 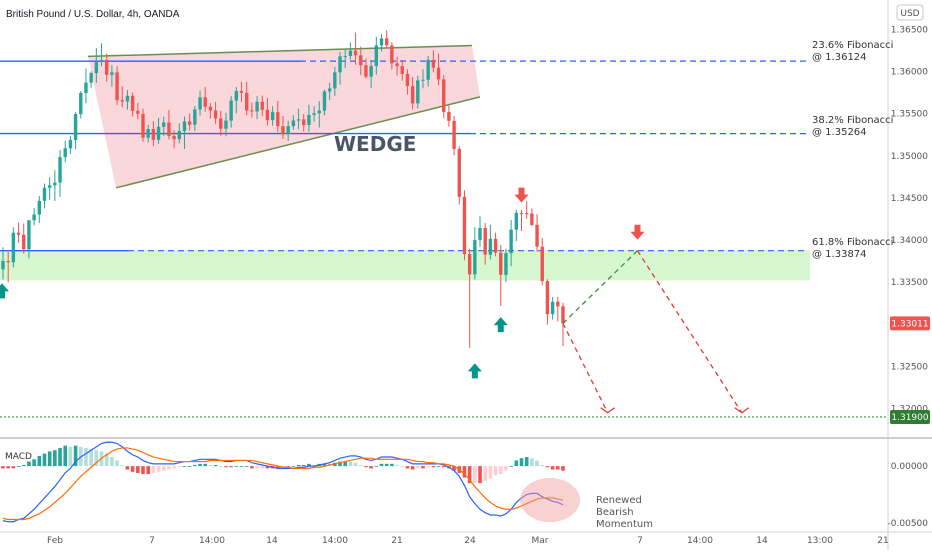 I want to click on last-price-label: 1.33011, so click(x=909, y=324).